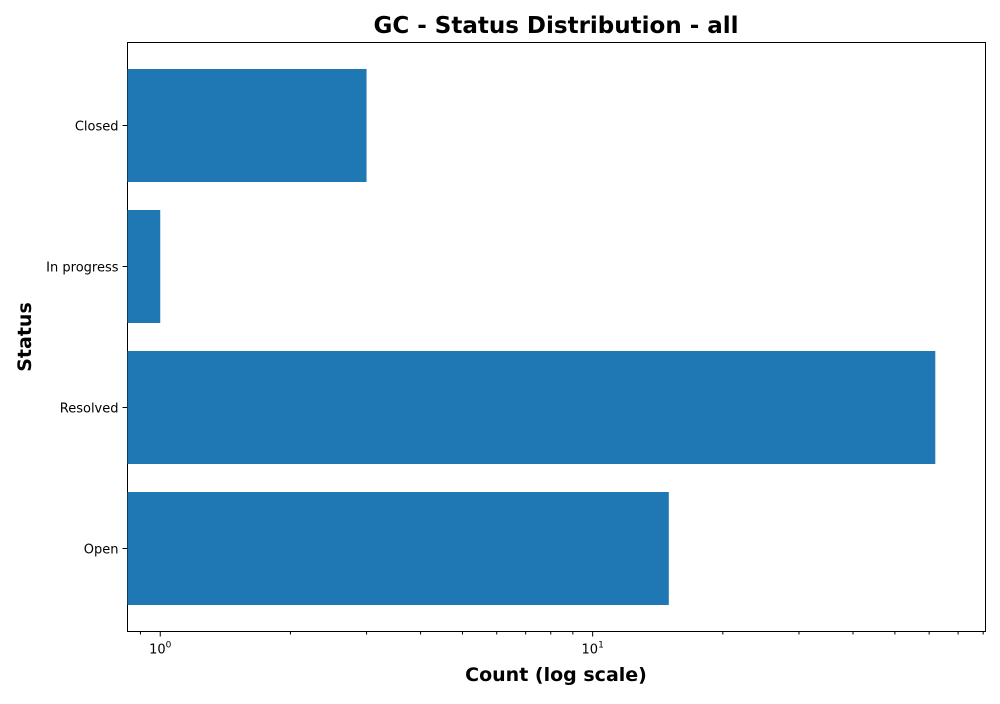 This screenshot has height=704, width=1000. I want to click on bar-closed, so click(247, 125).